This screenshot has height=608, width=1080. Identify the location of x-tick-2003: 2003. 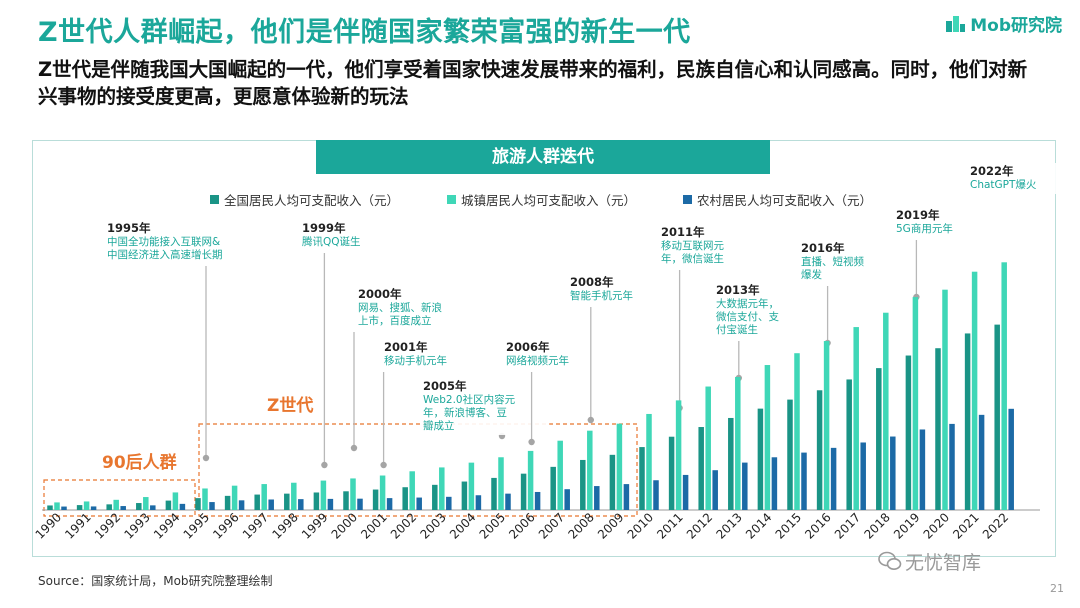
(432, 525).